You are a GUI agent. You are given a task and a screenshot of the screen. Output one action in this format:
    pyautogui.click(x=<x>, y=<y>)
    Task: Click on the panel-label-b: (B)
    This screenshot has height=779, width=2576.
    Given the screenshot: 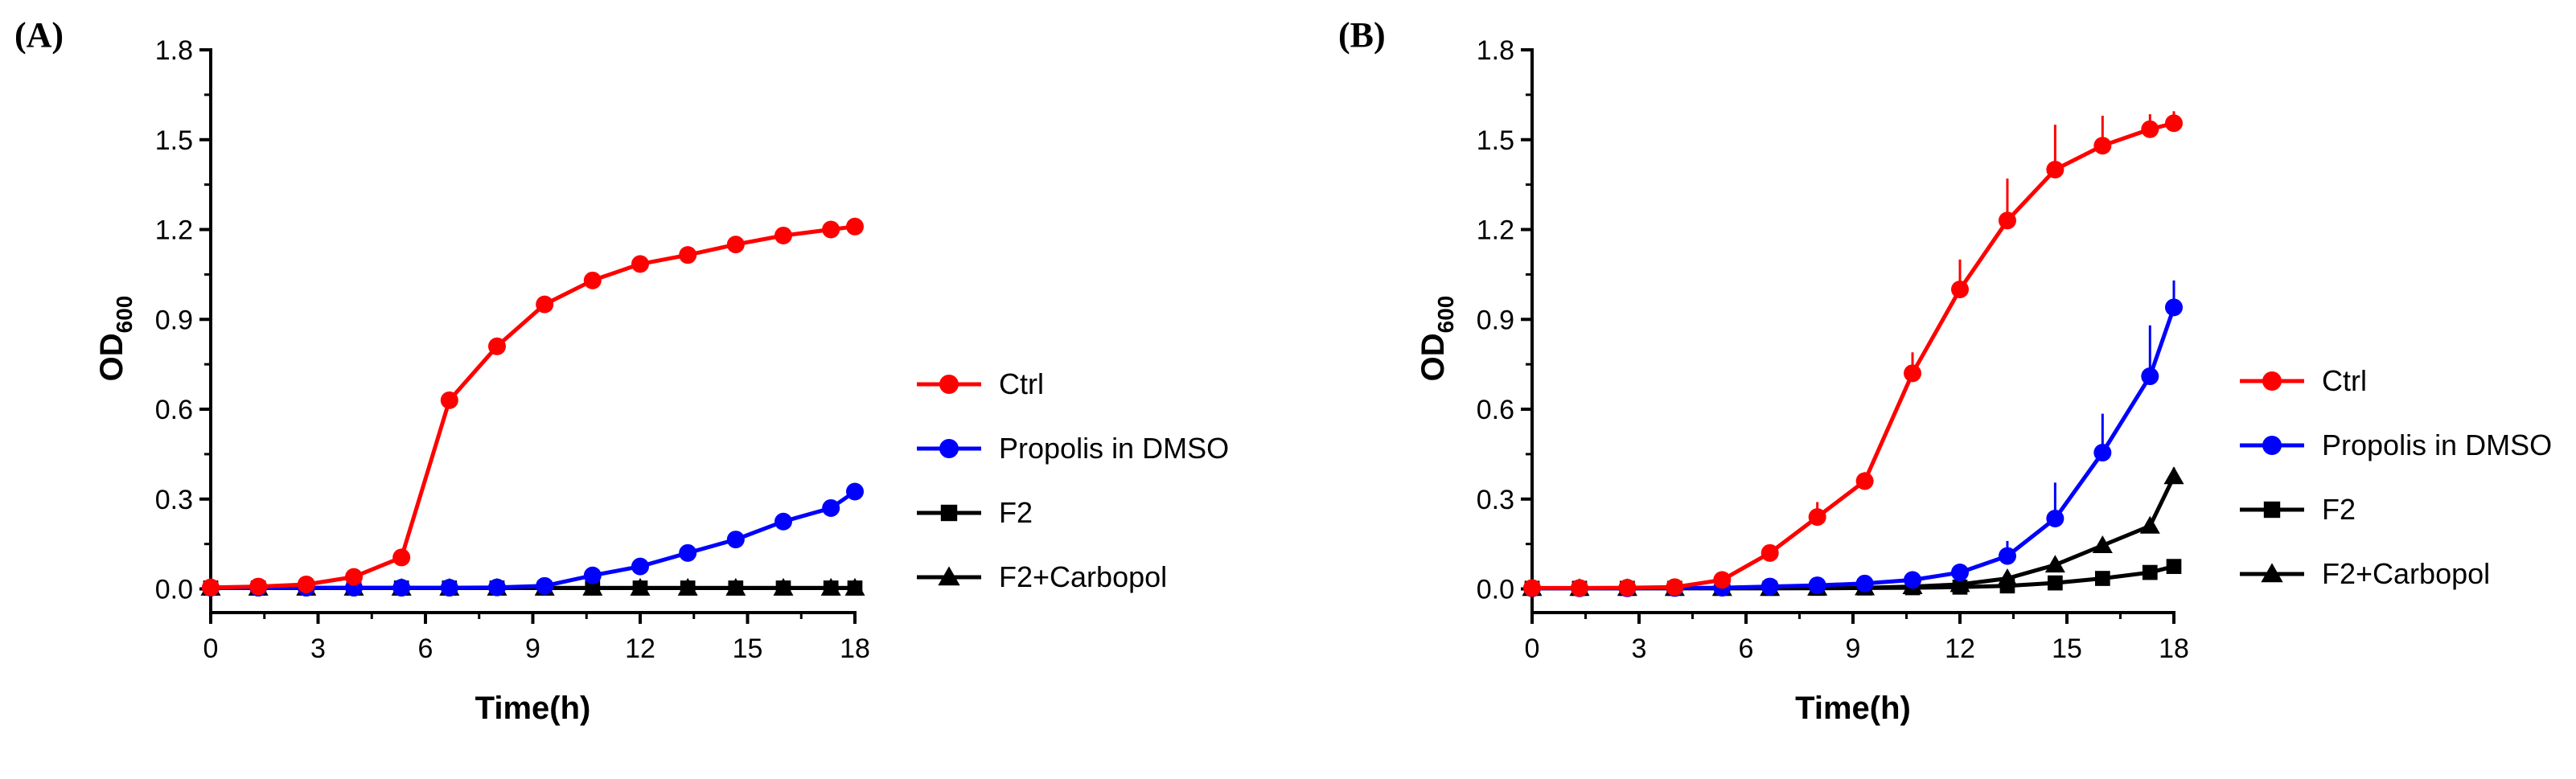 What is the action you would take?
    pyautogui.click(x=1362, y=35)
    